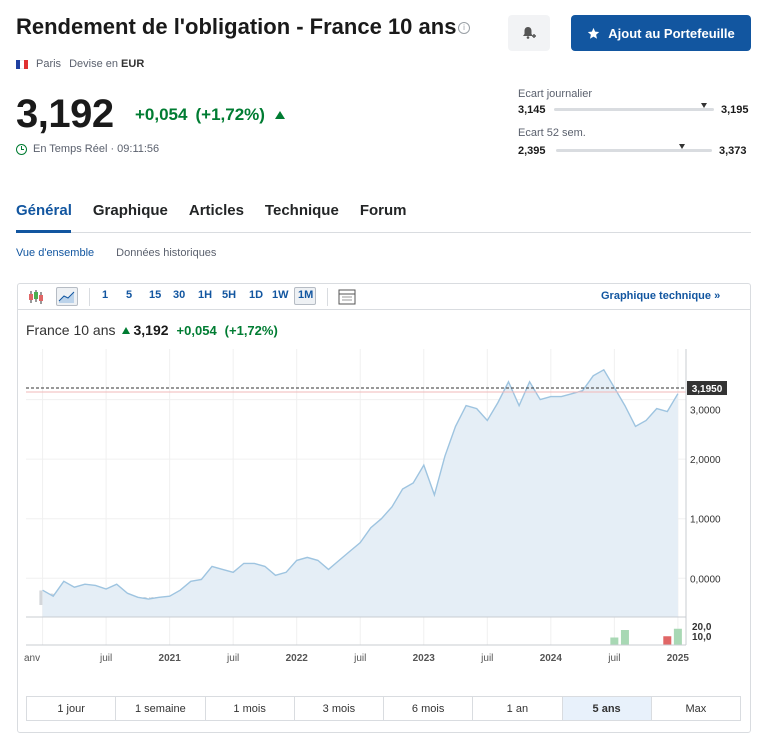 The width and height of the screenshot is (758, 735). What do you see at coordinates (301, 210) in the screenshot?
I see `tab-technique: Technique` at bounding box center [301, 210].